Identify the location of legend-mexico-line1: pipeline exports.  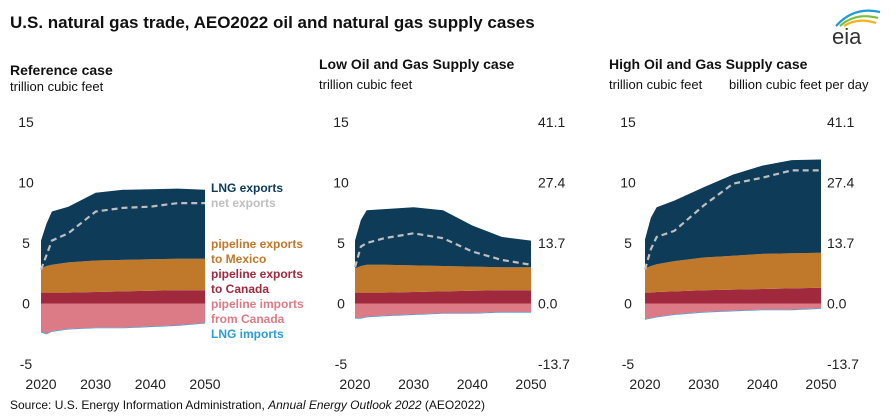
(257, 244).